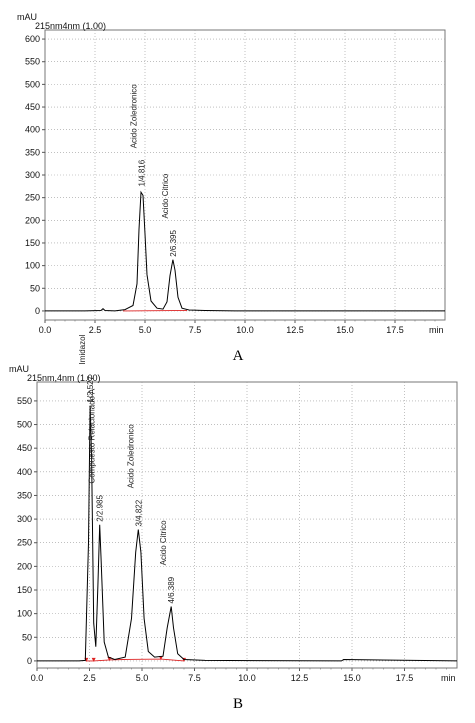 The width and height of the screenshot is (475, 723). What do you see at coordinates (82, 349) in the screenshot?
I see `peak-compound-name: Imidazol` at bounding box center [82, 349].